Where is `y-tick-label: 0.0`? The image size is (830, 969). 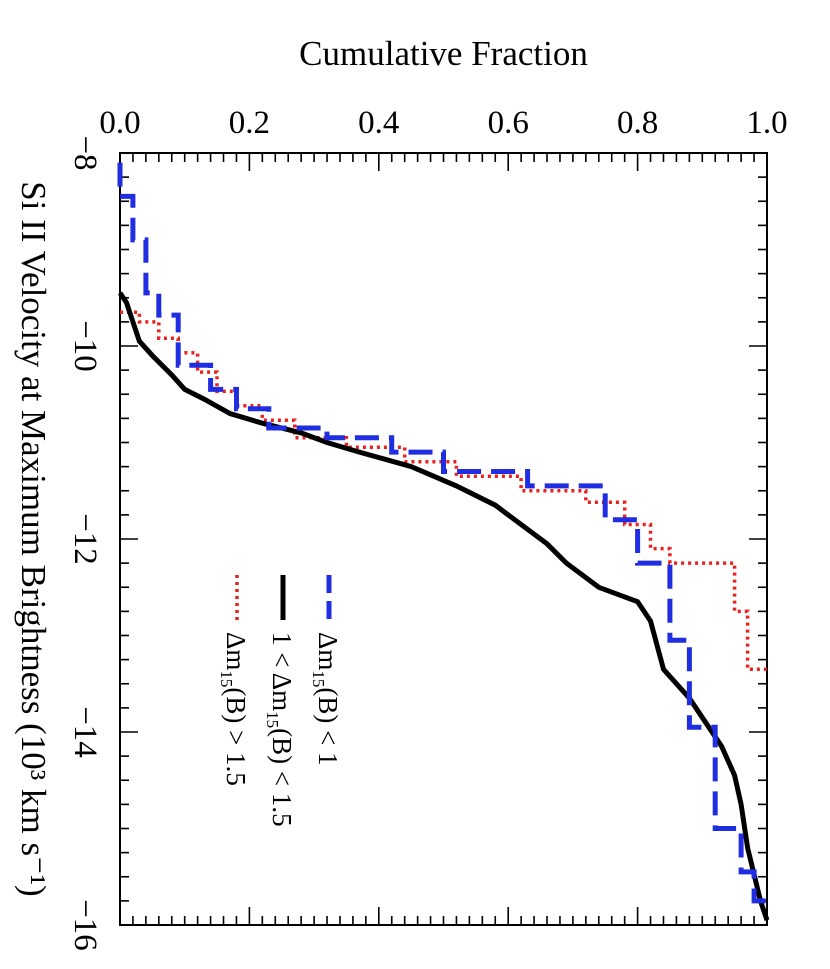 y-tick-label: 0.0 is located at coordinates (119, 123).